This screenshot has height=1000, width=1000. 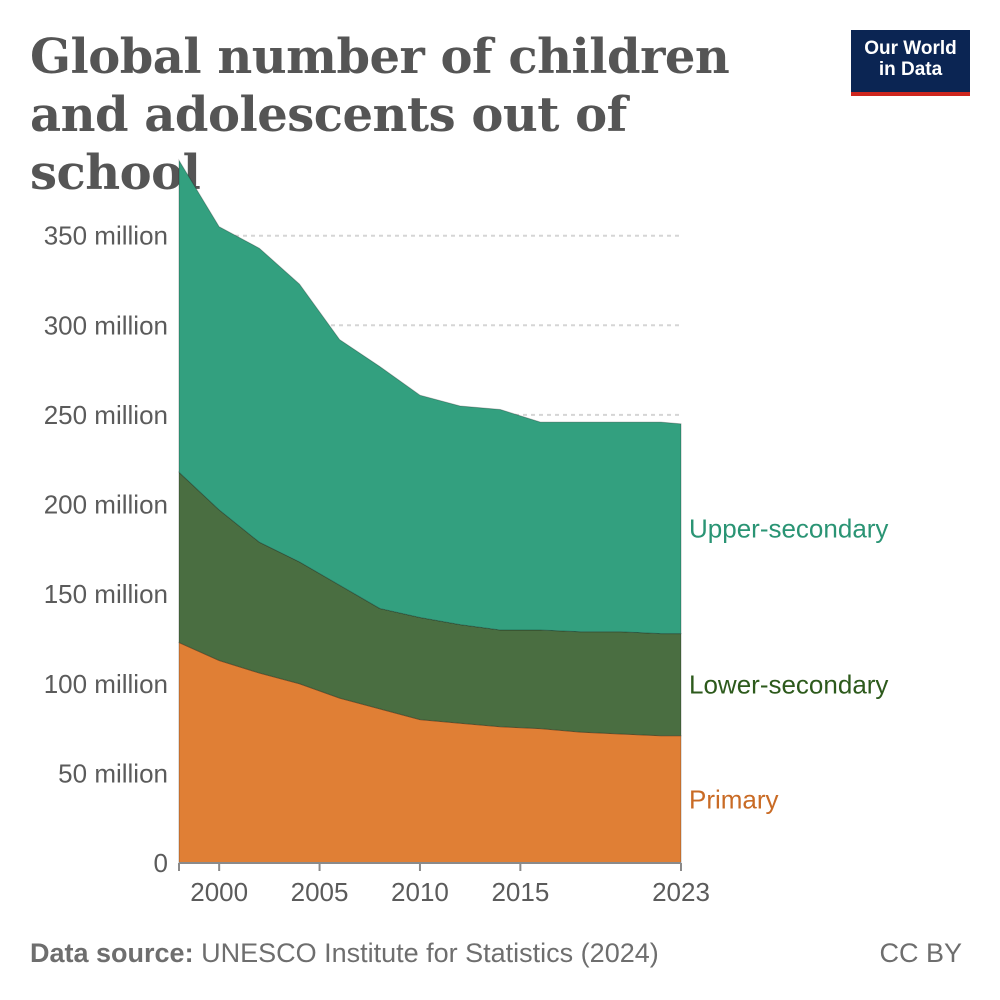 What do you see at coordinates (320, 892) in the screenshot?
I see `x-tick-label: 2005` at bounding box center [320, 892].